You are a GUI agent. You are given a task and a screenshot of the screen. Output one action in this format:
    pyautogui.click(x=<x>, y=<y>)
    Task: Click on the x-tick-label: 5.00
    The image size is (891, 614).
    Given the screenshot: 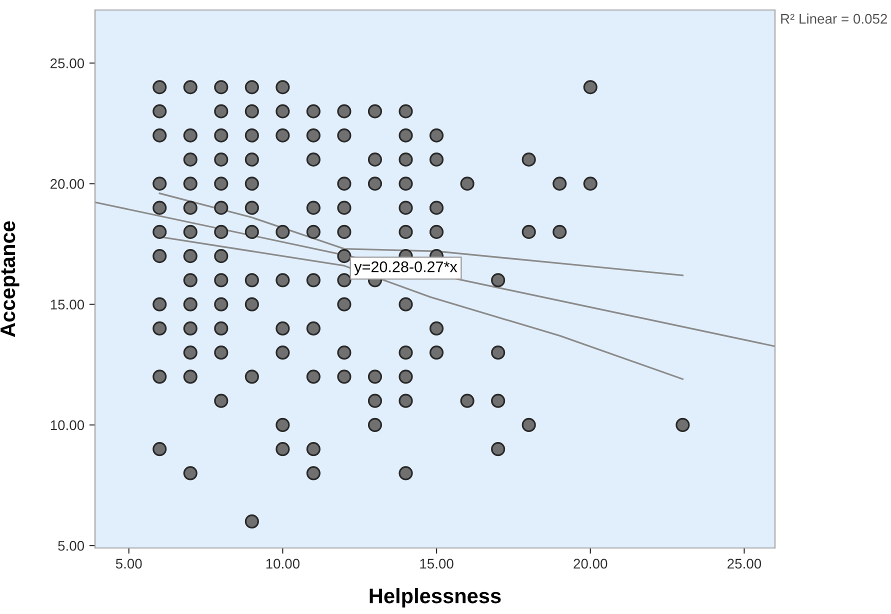 What is the action you would take?
    pyautogui.click(x=129, y=563)
    